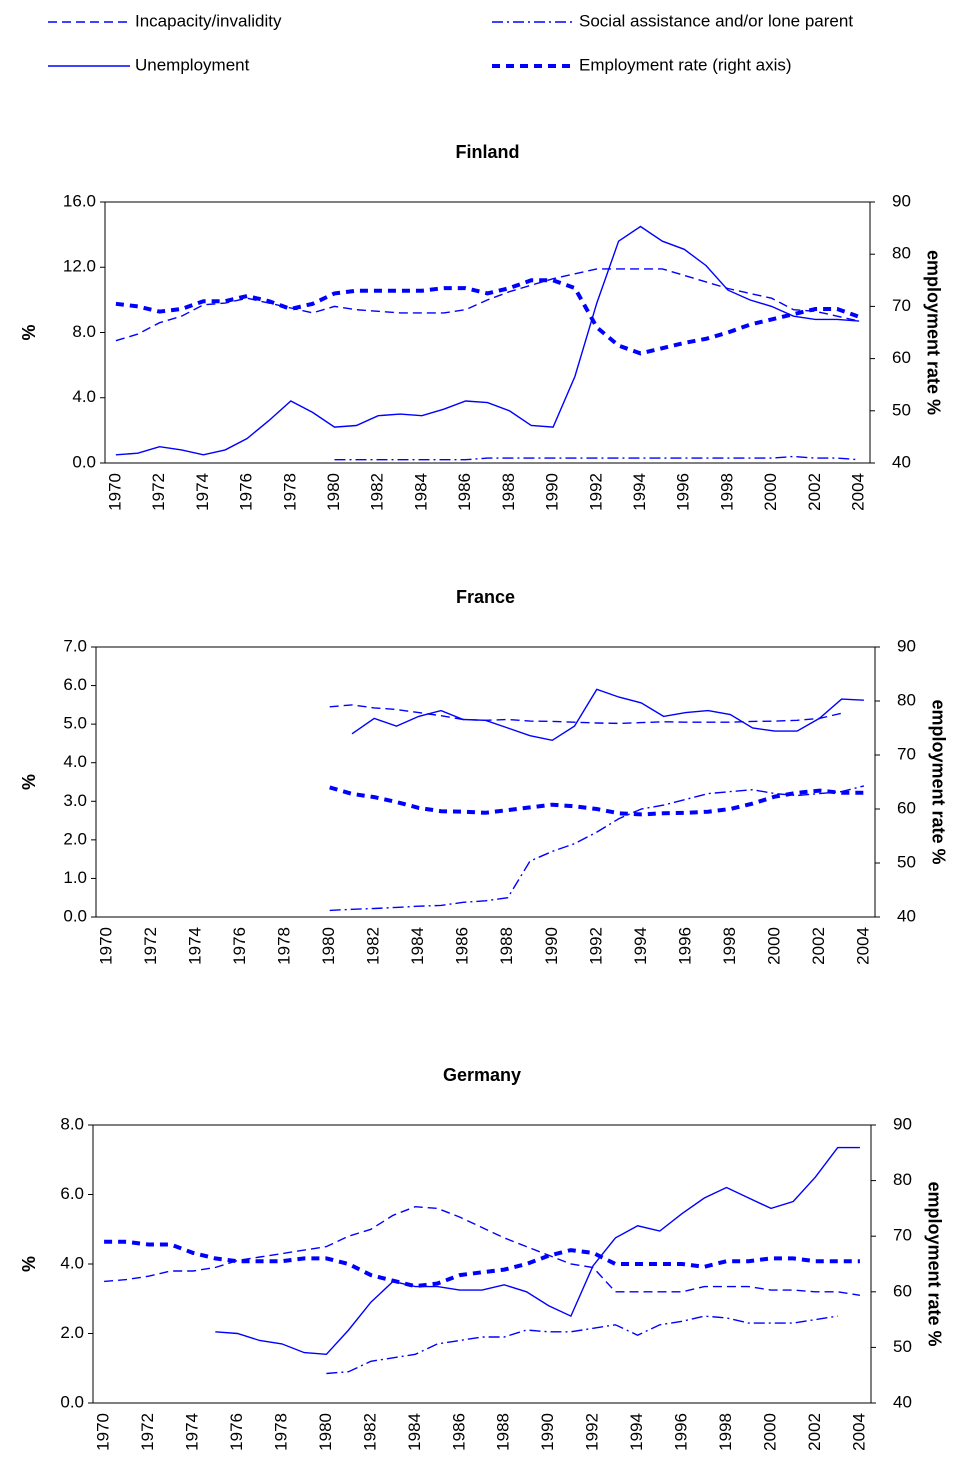 The width and height of the screenshot is (954, 1468). What do you see at coordinates (79, 200) in the screenshot?
I see `y-tick-label: 16.0` at bounding box center [79, 200].